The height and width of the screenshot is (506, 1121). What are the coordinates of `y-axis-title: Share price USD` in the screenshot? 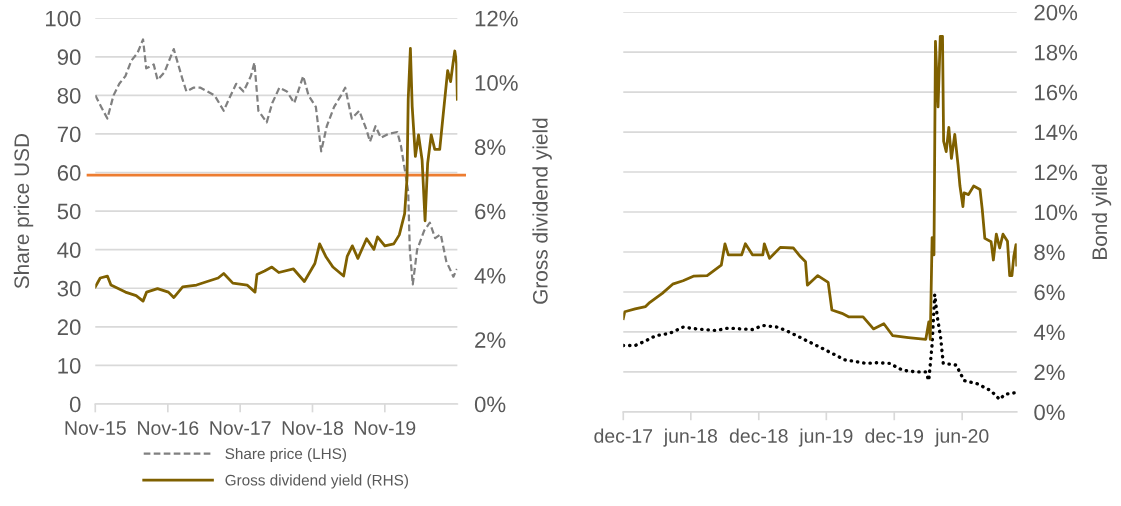 It's located at (23, 211).